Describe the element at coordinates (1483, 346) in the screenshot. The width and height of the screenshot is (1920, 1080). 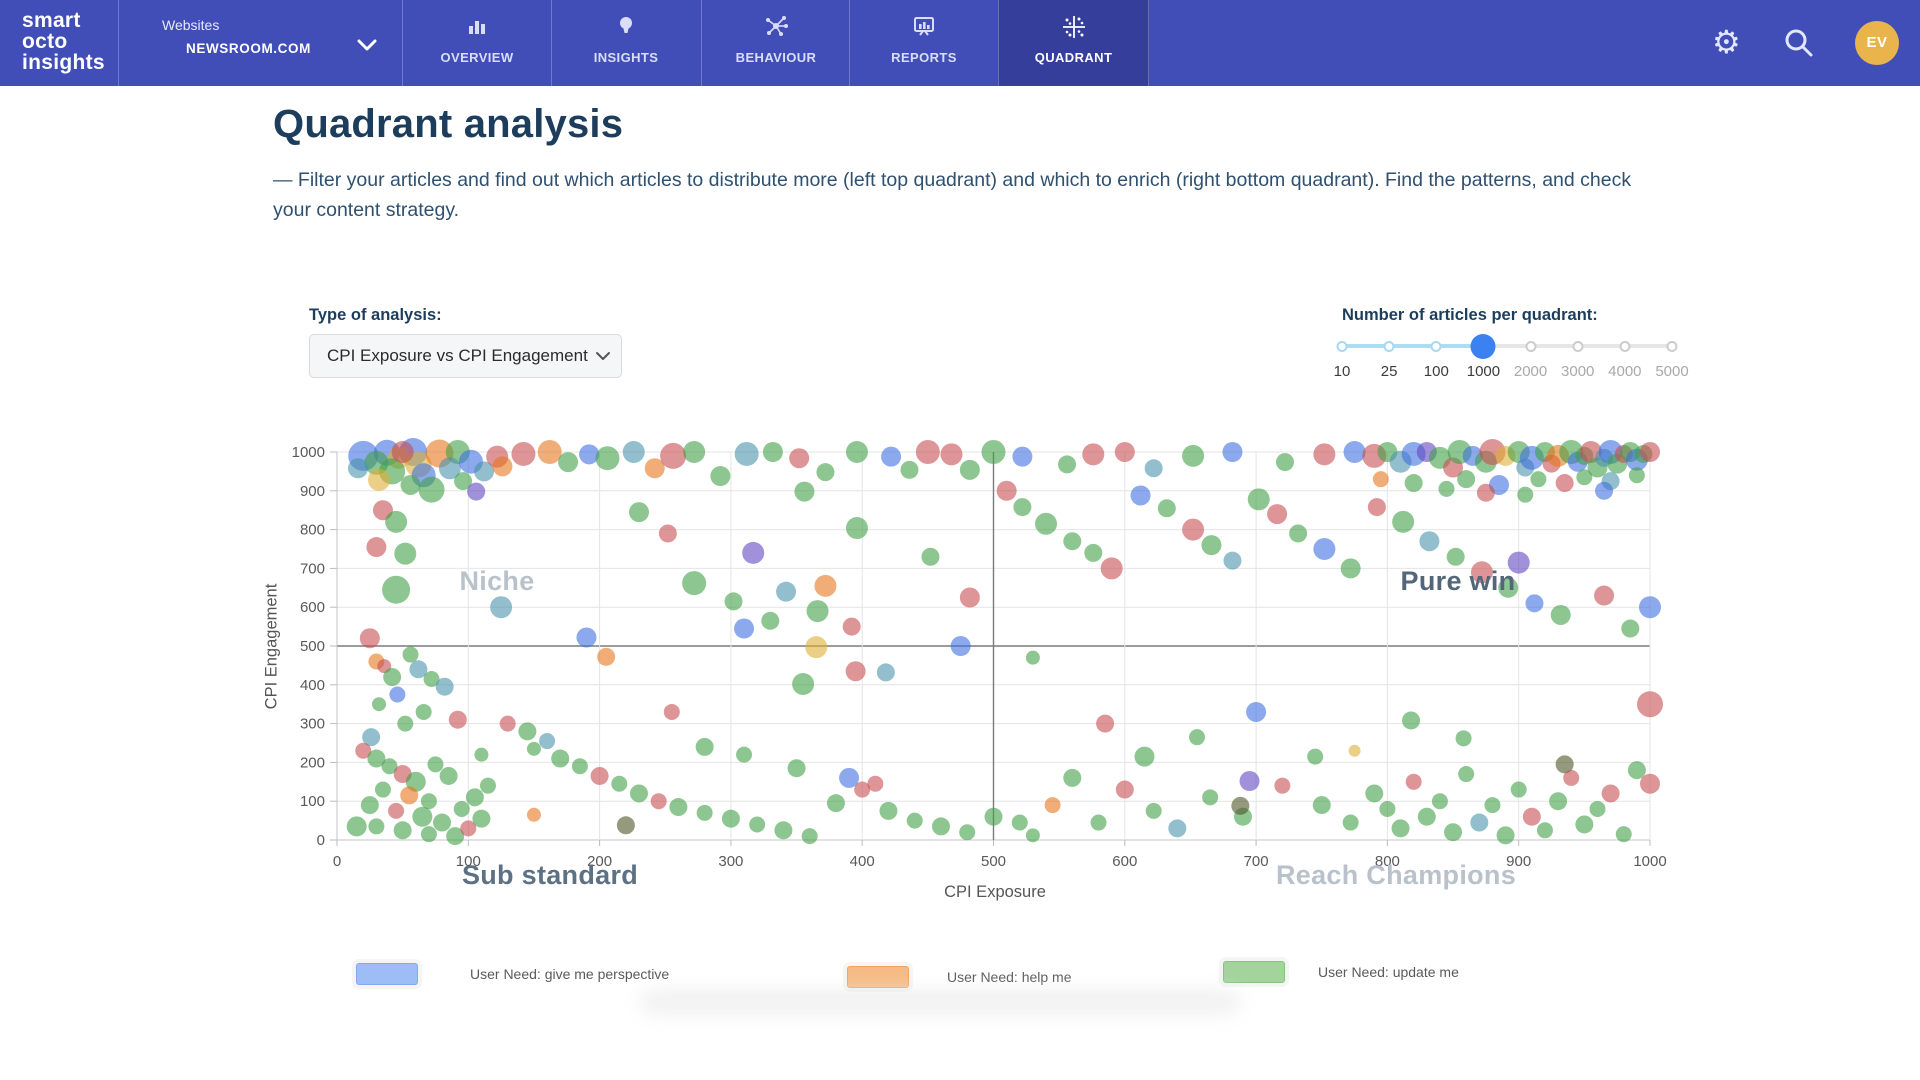
I see `slider-knob-selected` at that location.